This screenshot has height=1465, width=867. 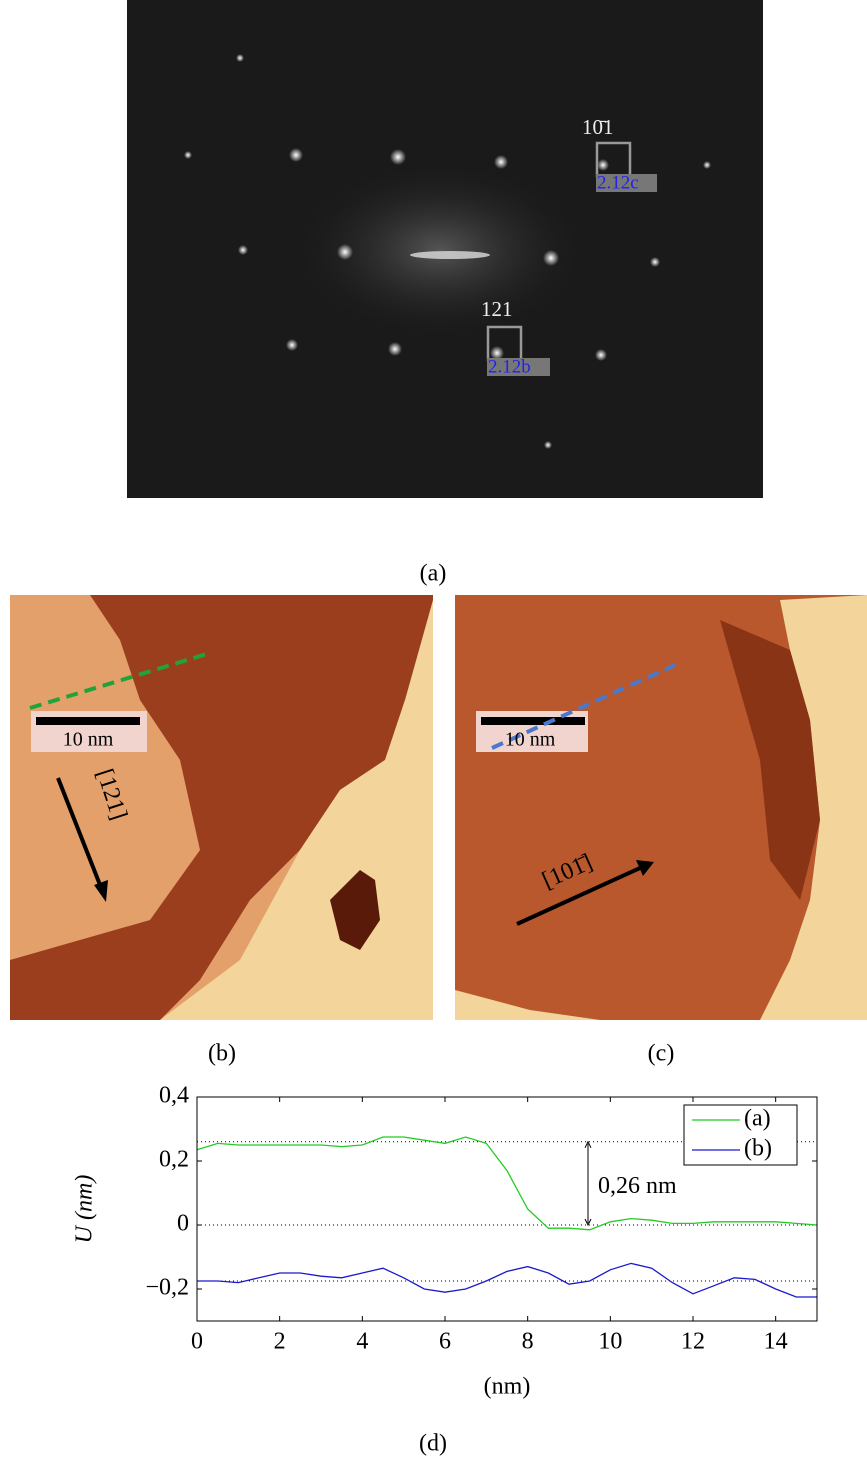 What do you see at coordinates (167, 1288) in the screenshot?
I see `y-tick-label: −0,2` at bounding box center [167, 1288].